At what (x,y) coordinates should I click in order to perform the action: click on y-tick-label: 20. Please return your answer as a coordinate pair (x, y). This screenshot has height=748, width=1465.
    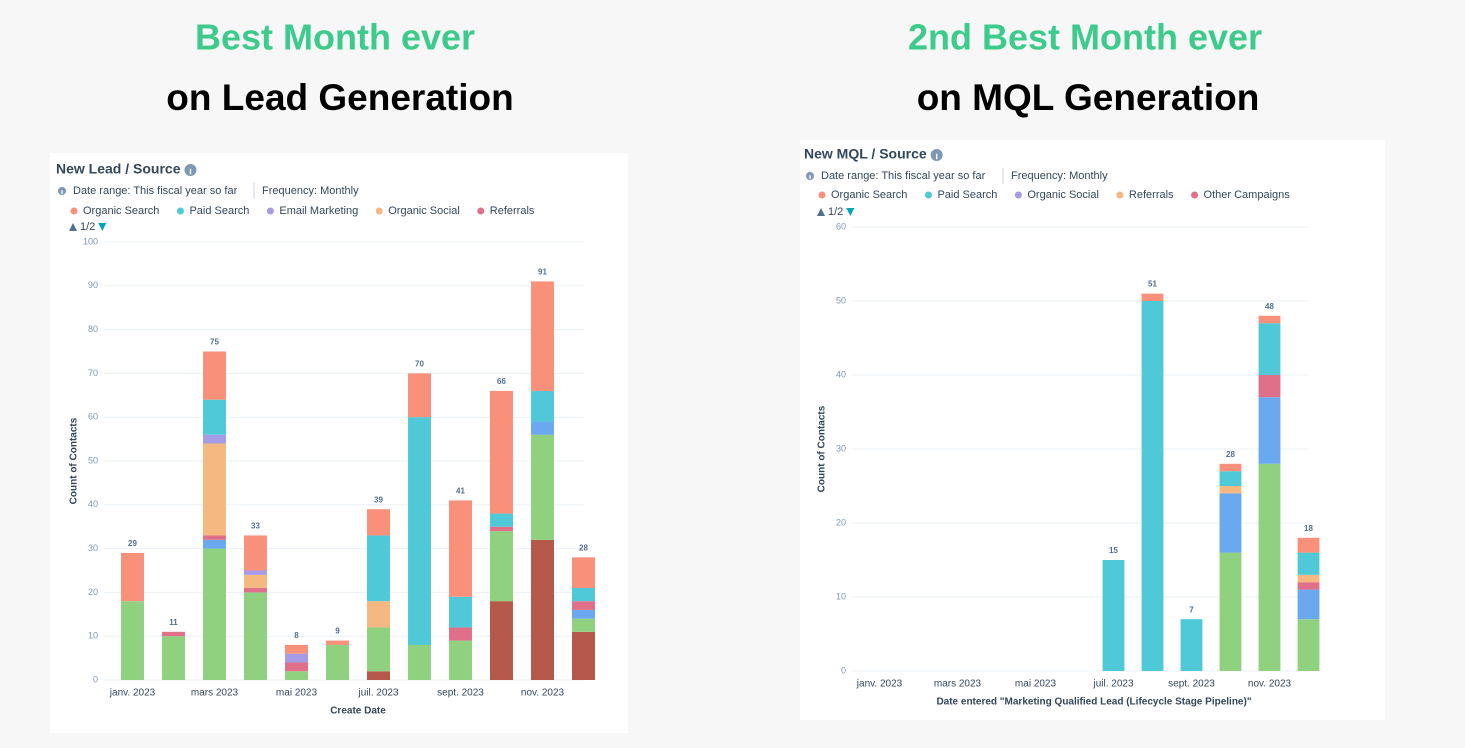
    Looking at the image, I should click on (841, 522).